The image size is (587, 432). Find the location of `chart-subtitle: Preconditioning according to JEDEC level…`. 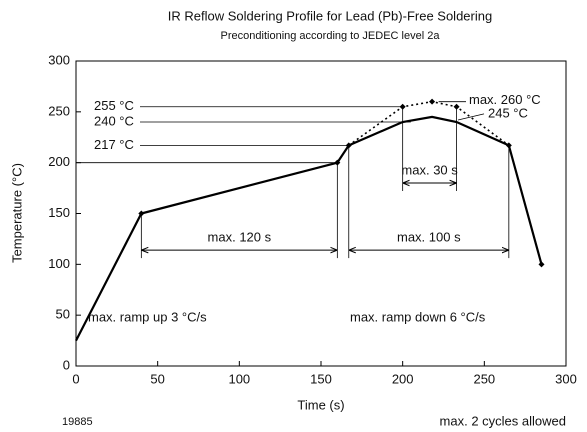

chart-subtitle: Preconditioning according to JEDEC level… is located at coordinates (331, 36).